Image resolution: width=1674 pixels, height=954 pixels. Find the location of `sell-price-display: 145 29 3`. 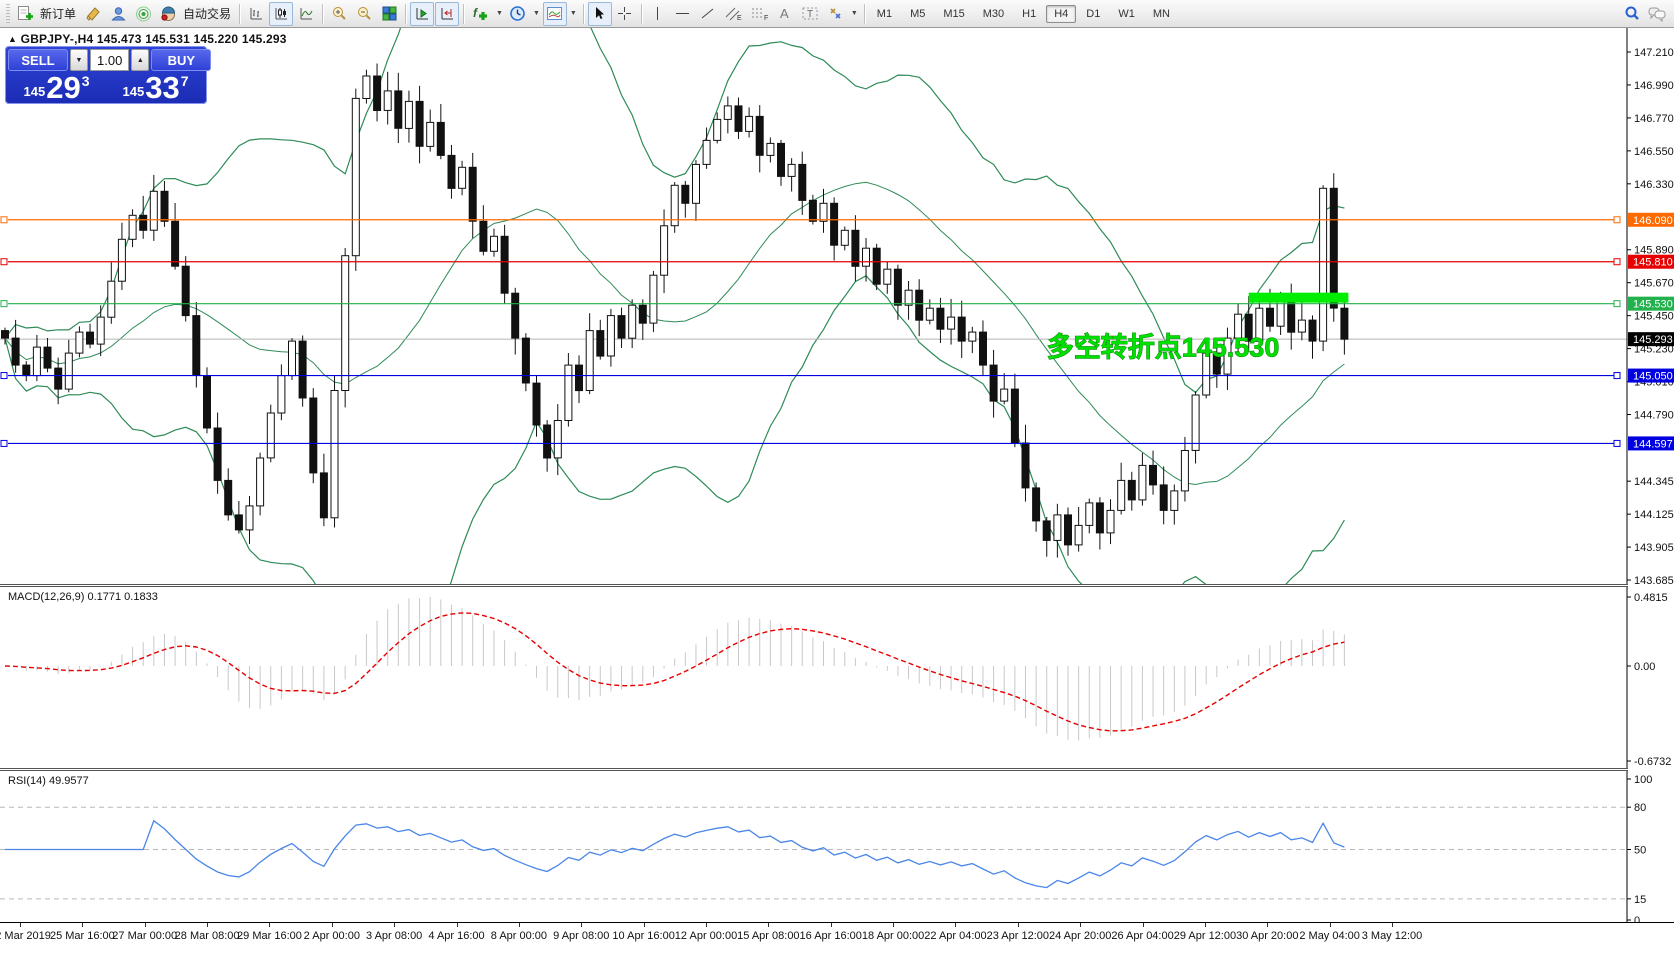

sell-price-display: 145 29 3 is located at coordinates (56, 87).